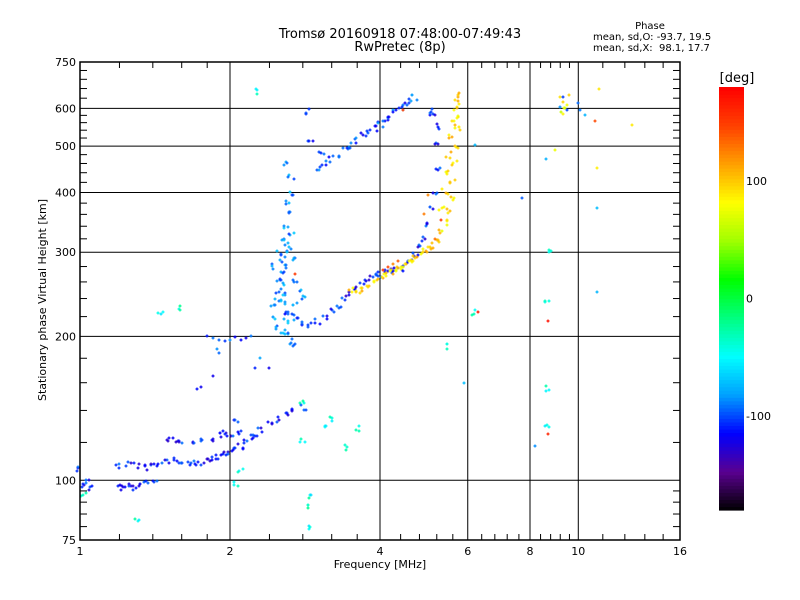 This screenshot has height=600, width=800. What do you see at coordinates (65, 252) in the screenshot?
I see `y-tick-label: 300` at bounding box center [65, 252].